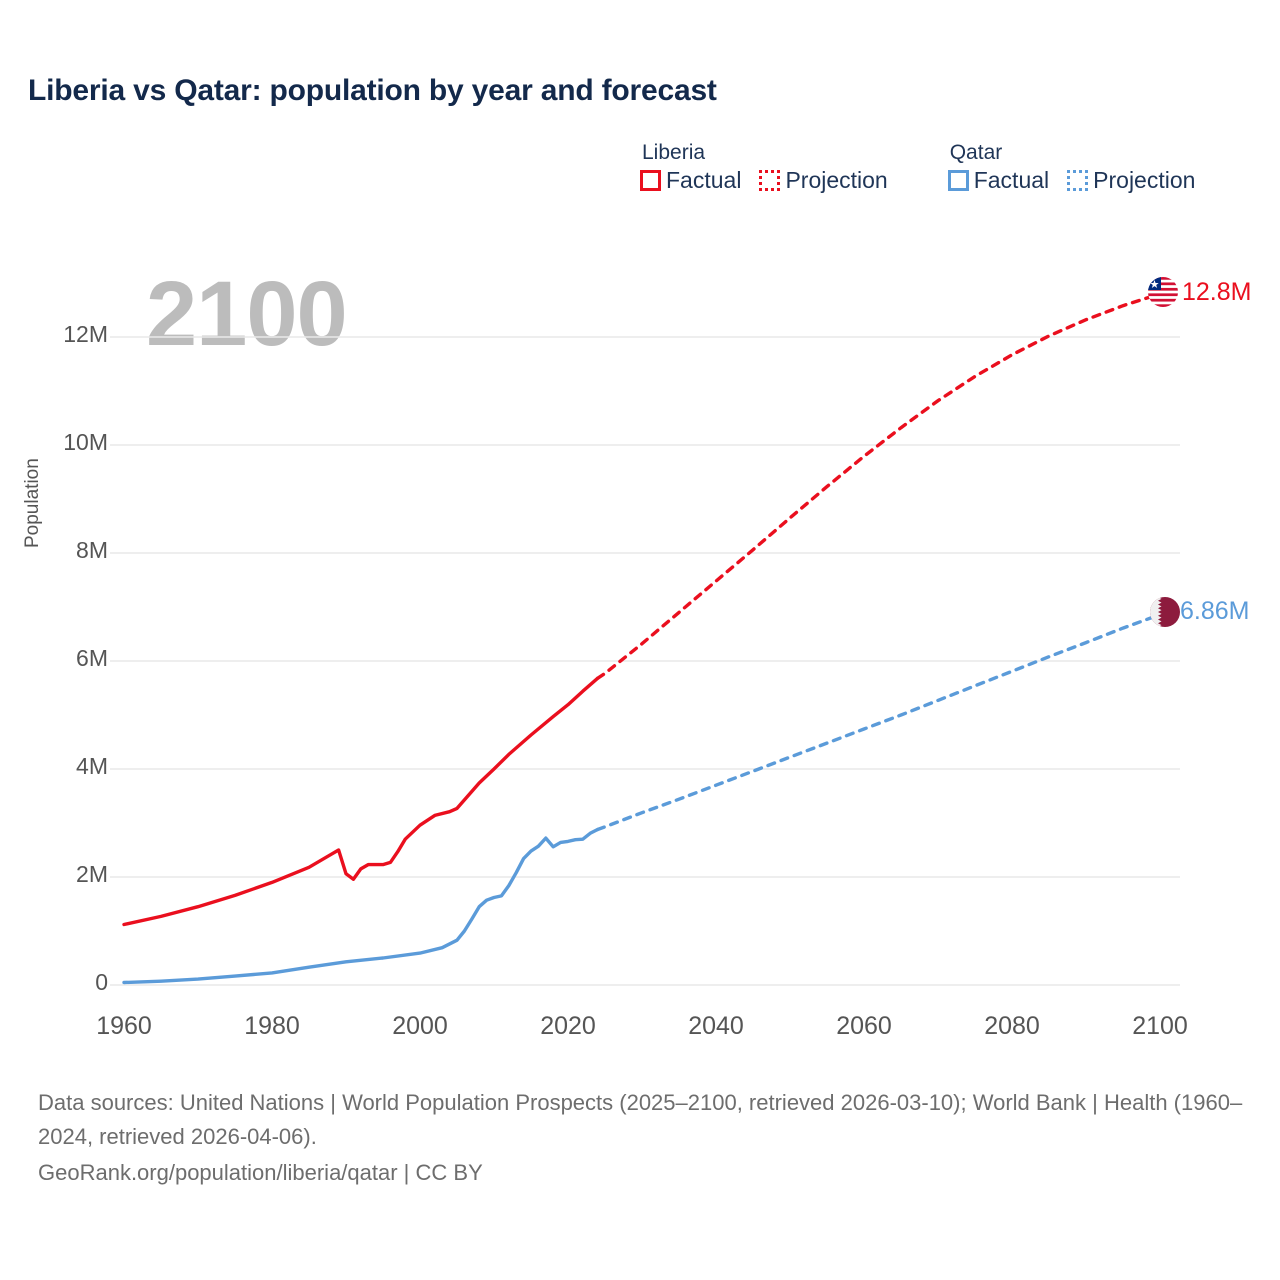 This screenshot has width=1280, height=1280. What do you see at coordinates (836, 180) in the screenshot?
I see `legend-label-liberia-projection: Projection` at bounding box center [836, 180].